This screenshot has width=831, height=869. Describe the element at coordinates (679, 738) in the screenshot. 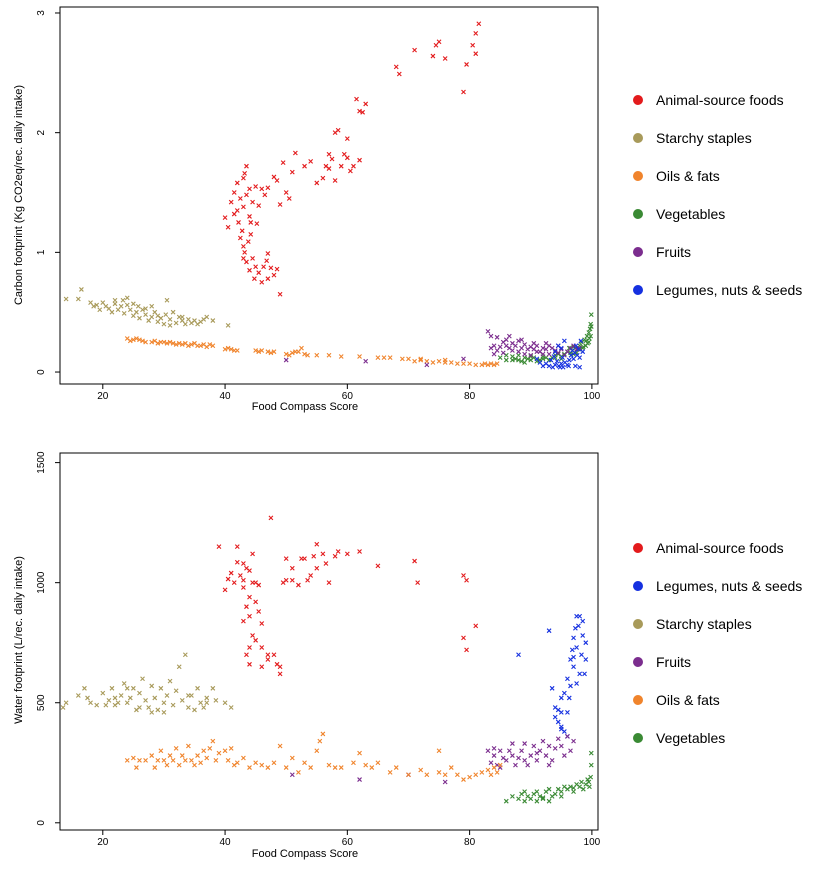

I see `legend-item: Vegetables` at that location.